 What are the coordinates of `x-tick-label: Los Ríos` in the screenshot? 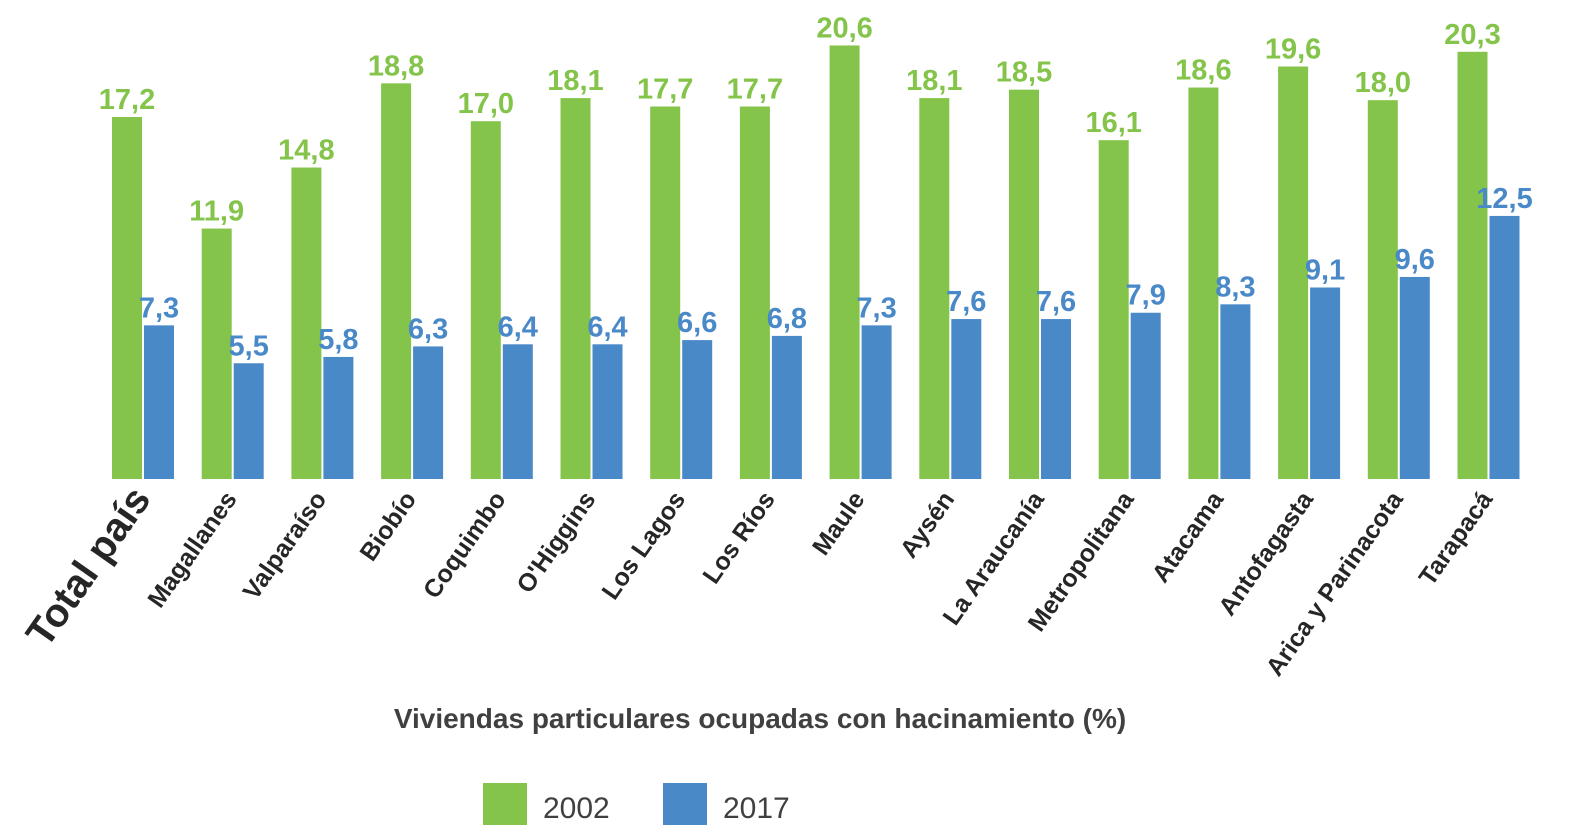 It's located at (738, 537).